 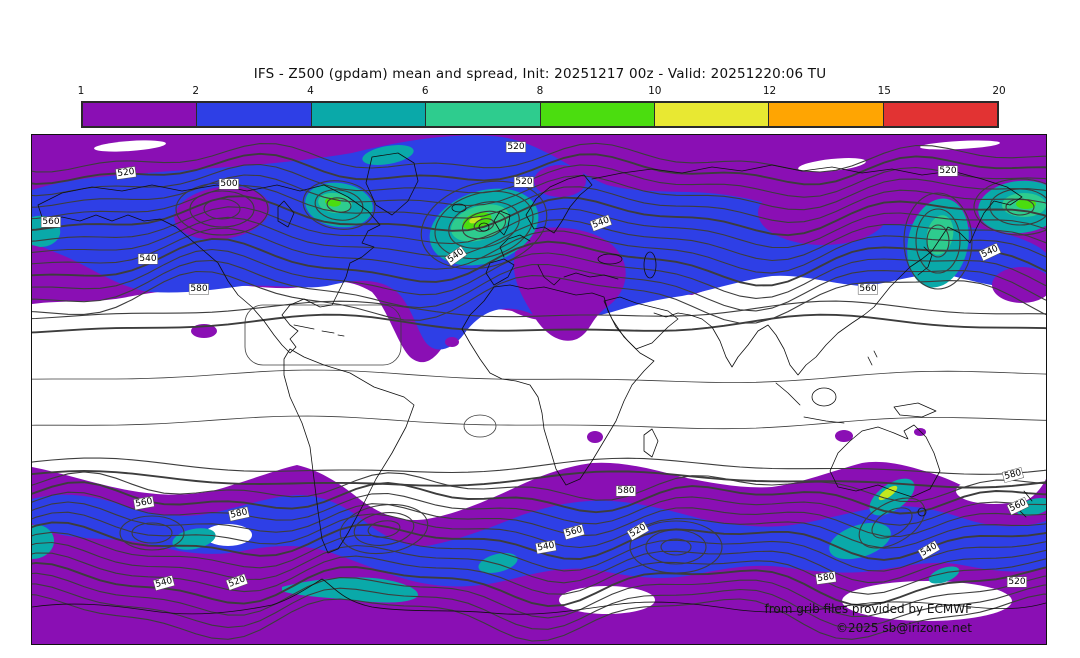 What do you see at coordinates (872, 358) in the screenshot?
I see `coast-philippines` at bounding box center [872, 358].